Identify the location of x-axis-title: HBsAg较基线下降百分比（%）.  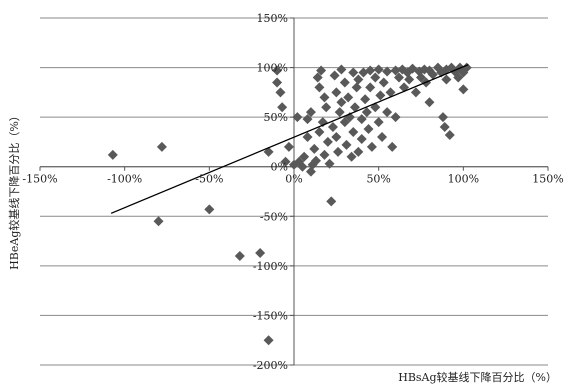
(477, 377).